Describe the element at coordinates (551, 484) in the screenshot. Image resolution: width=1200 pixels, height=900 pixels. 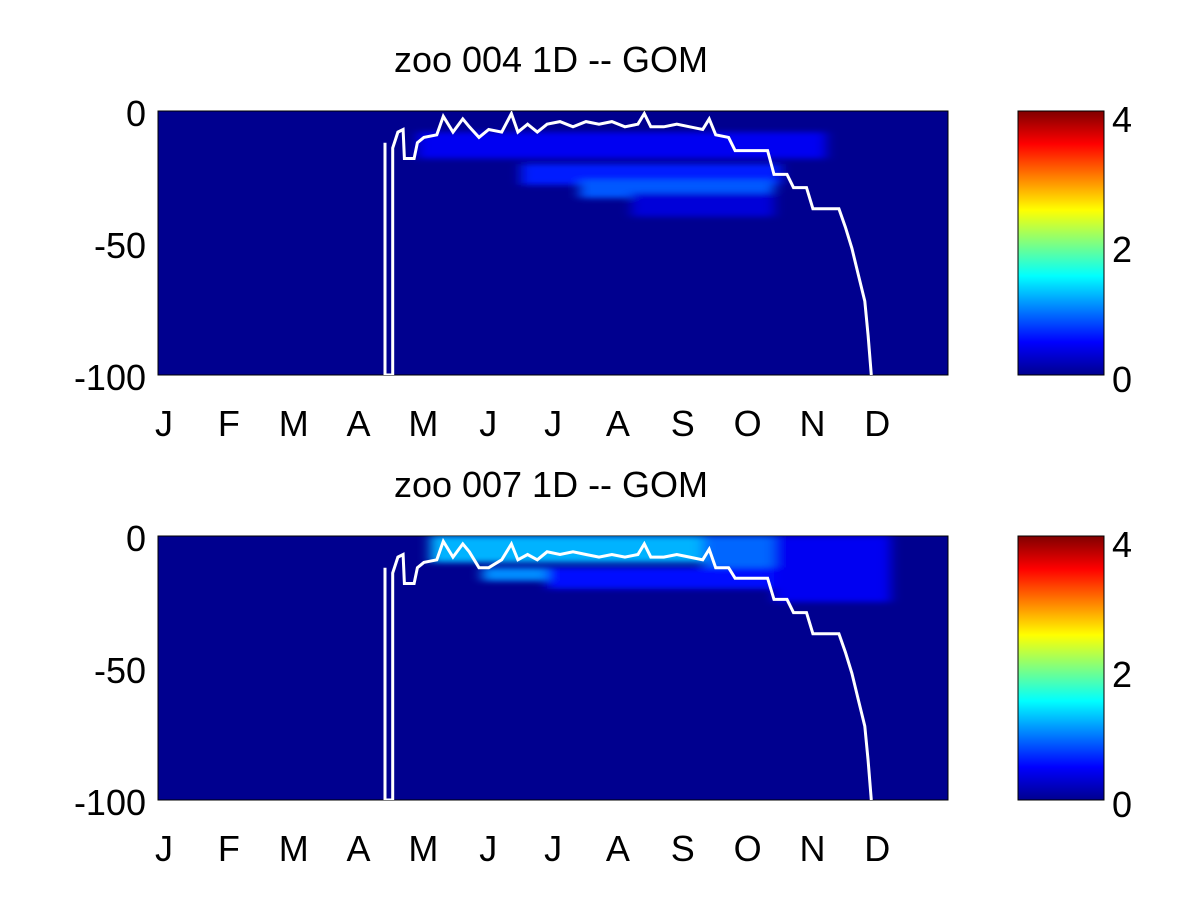
I see `chart-title: zoo 007 1D -- GOM` at that location.